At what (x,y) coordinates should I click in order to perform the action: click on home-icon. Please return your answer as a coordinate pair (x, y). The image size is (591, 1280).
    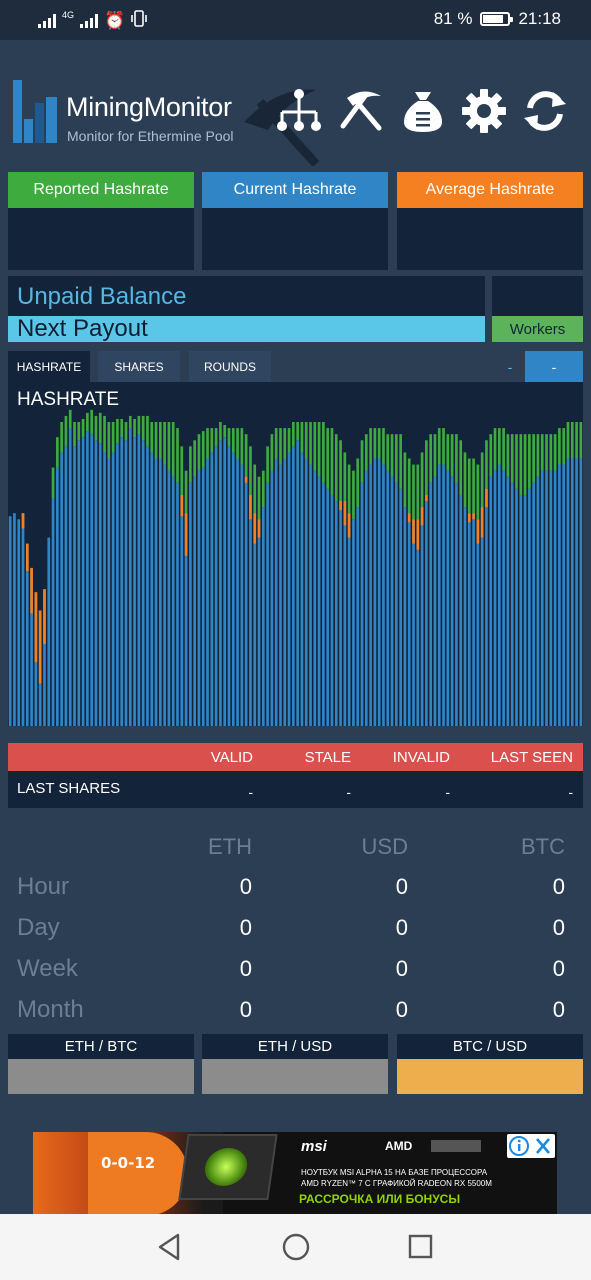
    Looking at the image, I should click on (296, 1247).